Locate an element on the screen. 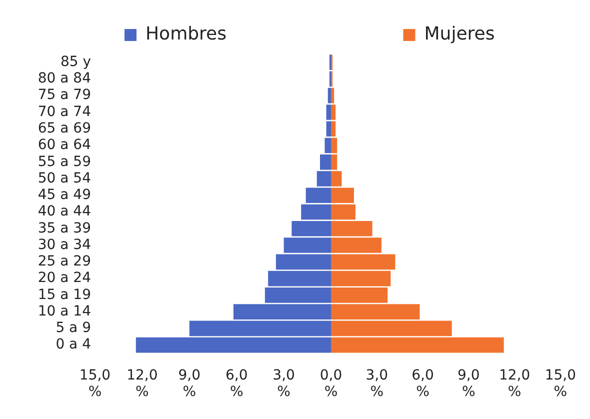  y-tick-label: 40 a 44 is located at coordinates (65, 212).